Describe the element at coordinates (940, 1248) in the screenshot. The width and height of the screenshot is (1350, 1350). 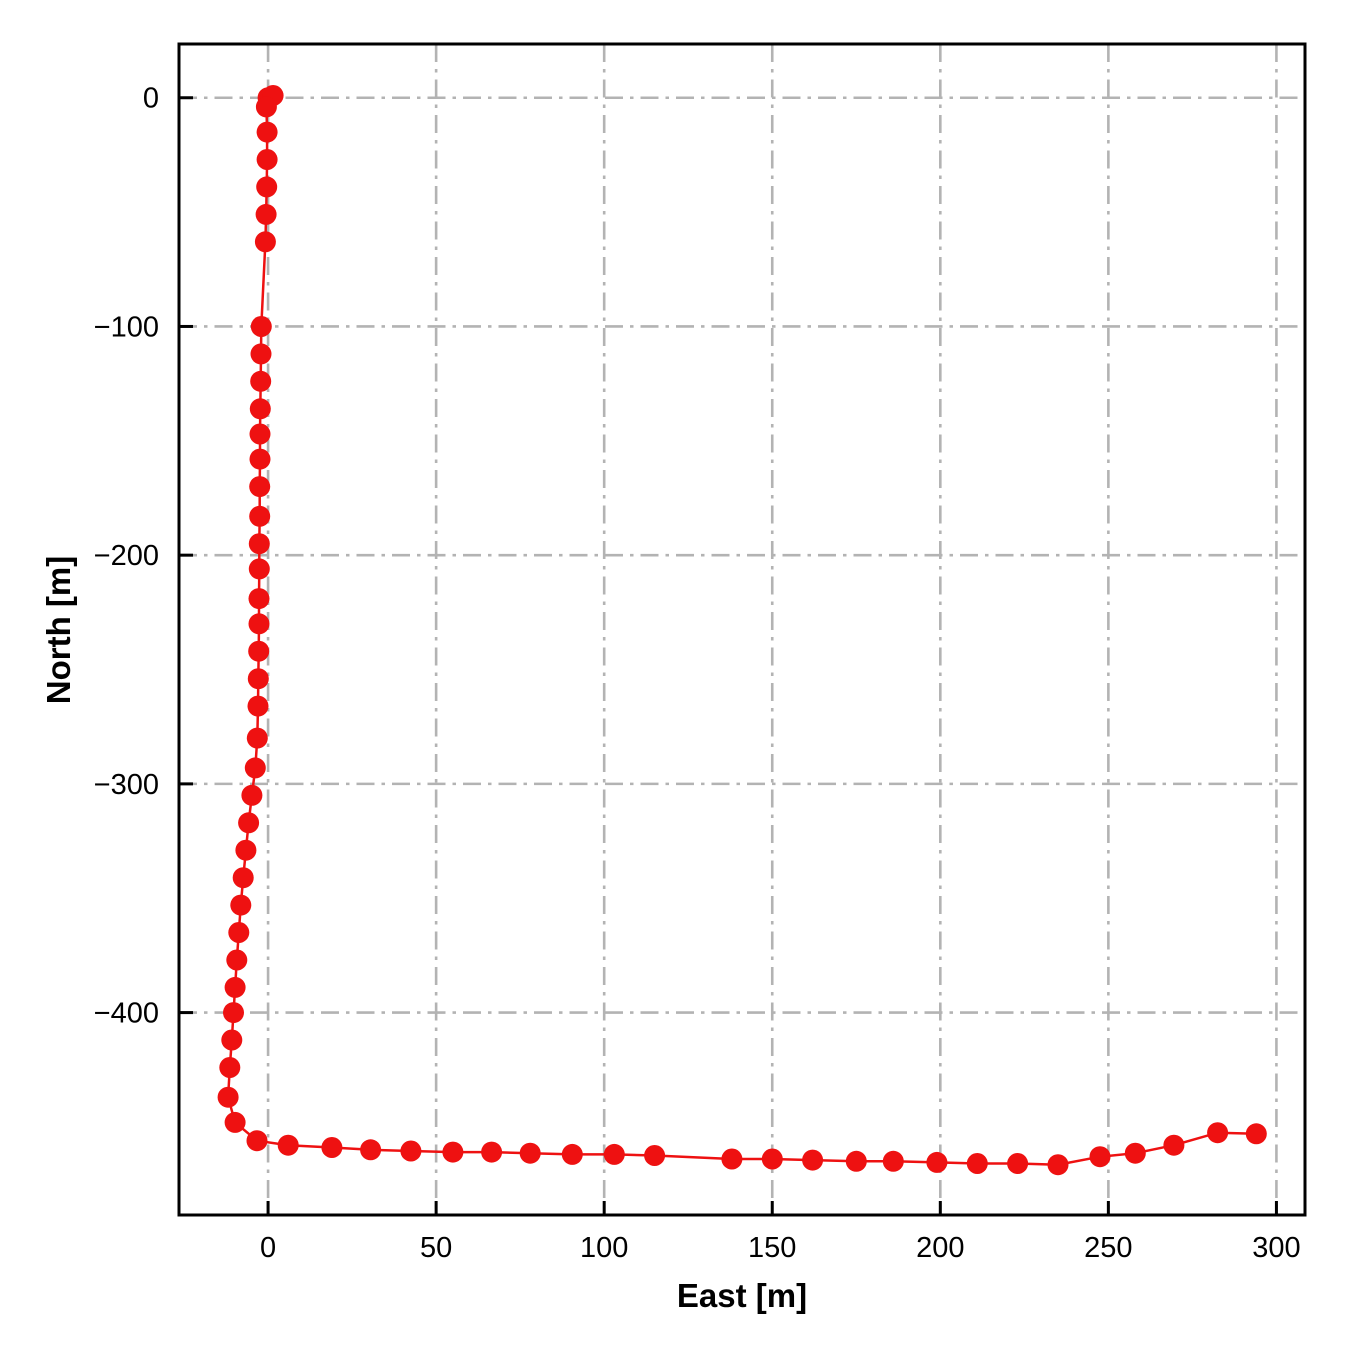
I see `x-tick-label: 200` at that location.